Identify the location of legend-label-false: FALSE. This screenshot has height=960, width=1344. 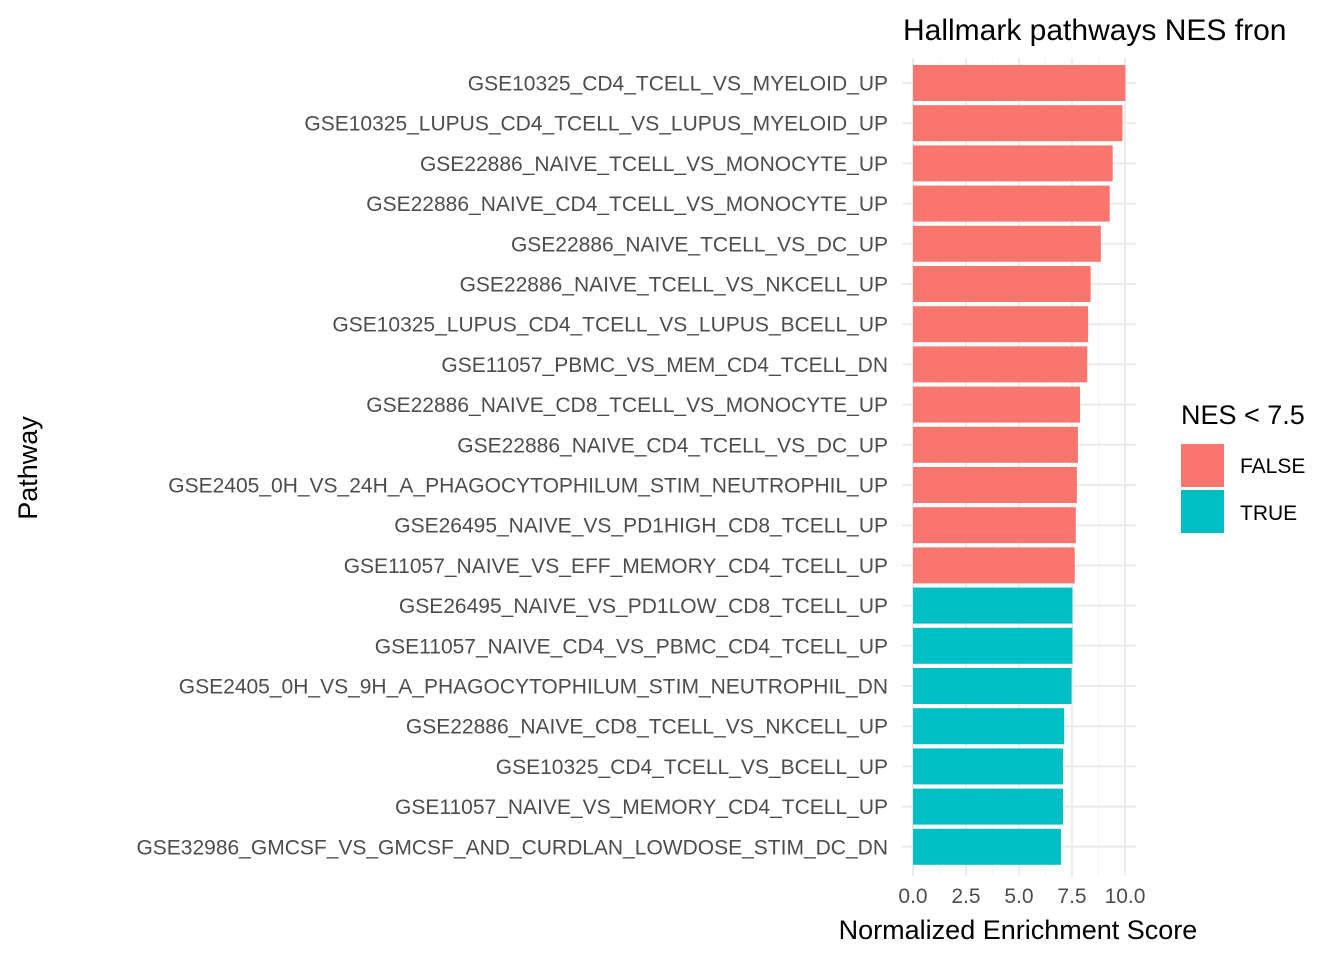
(1272, 466).